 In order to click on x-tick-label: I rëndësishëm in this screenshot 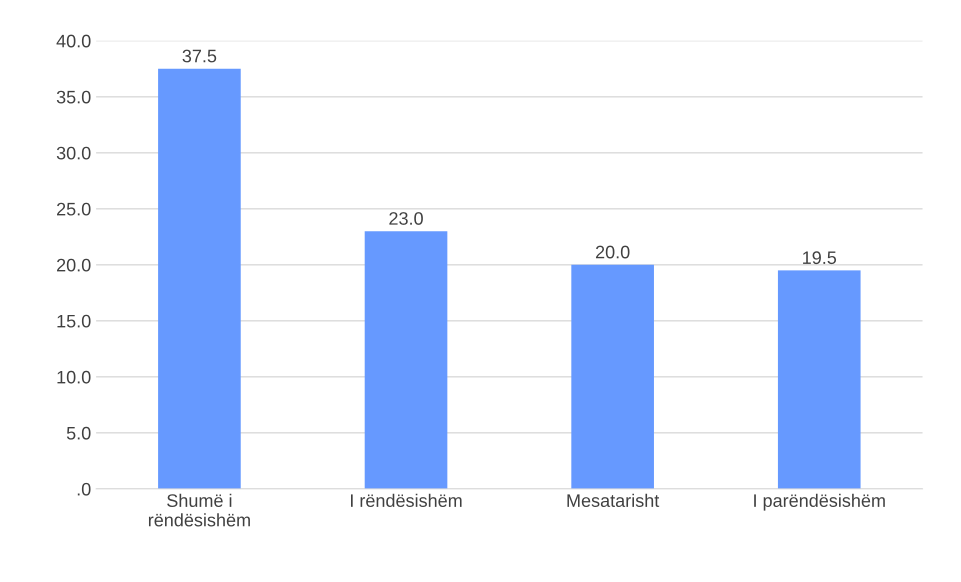, I will do `click(406, 501)`.